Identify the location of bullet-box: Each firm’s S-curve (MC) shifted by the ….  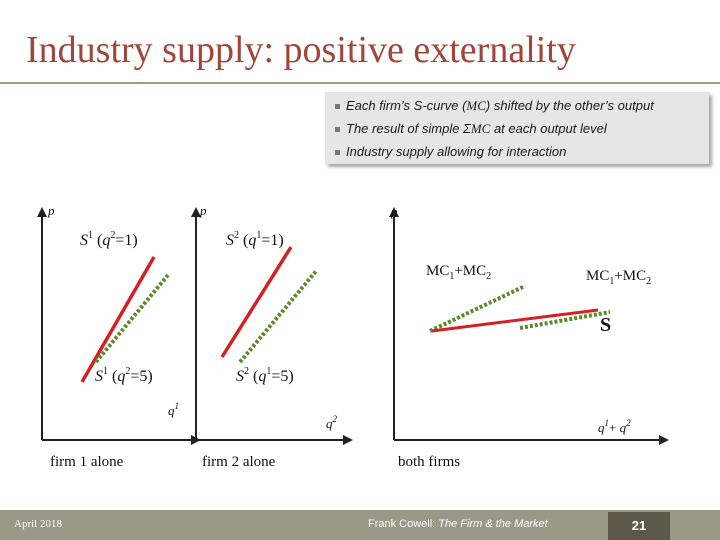
(517, 128).